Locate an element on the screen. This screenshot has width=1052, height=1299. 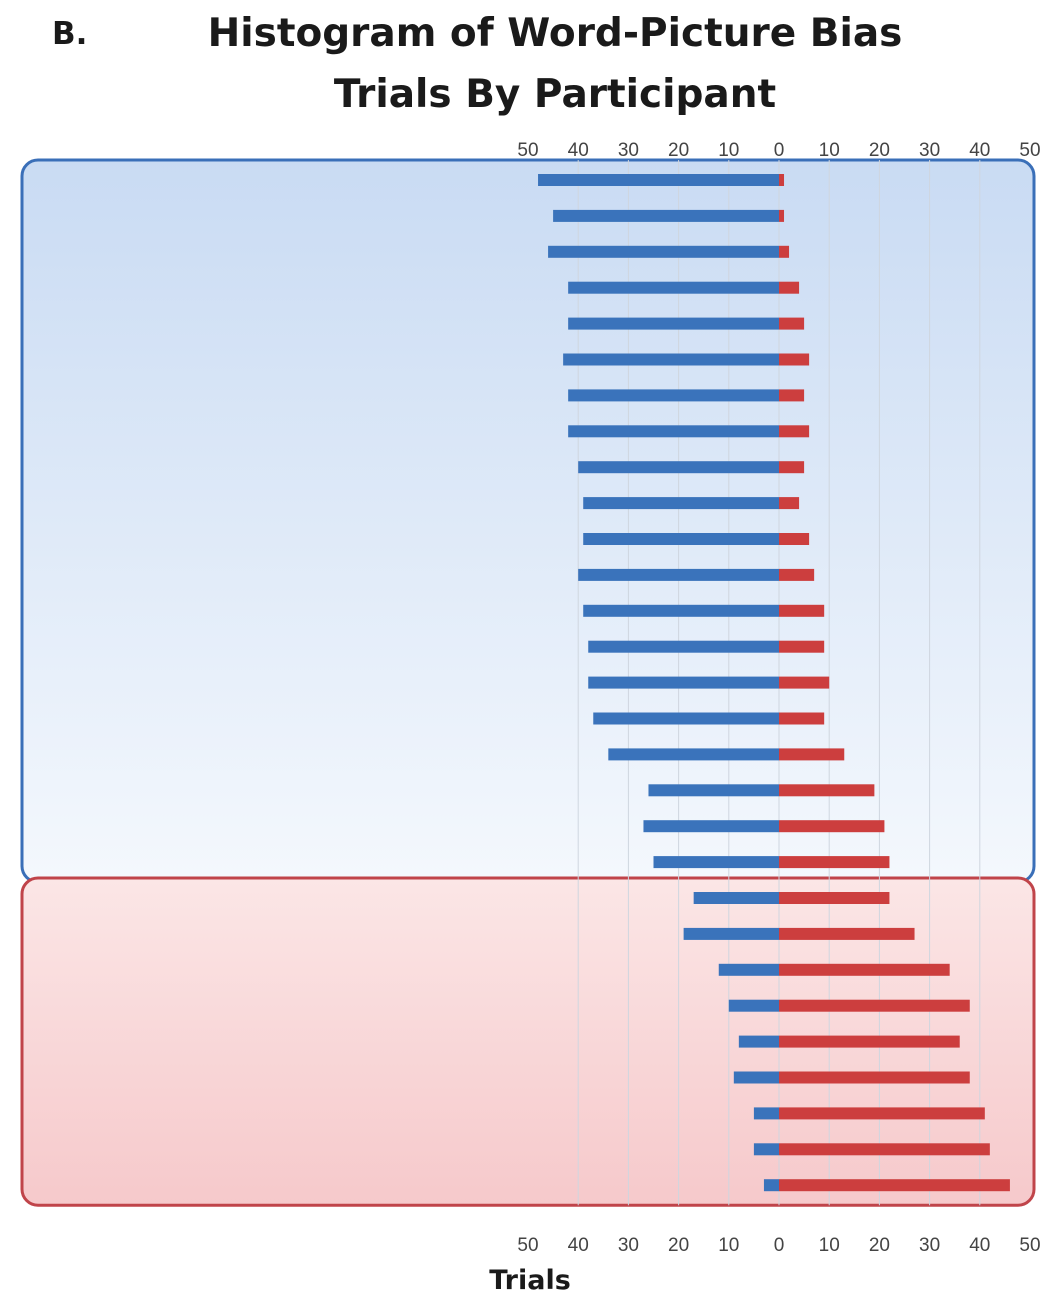
tick-label-top-2: 30 is located at coordinates (628, 150).